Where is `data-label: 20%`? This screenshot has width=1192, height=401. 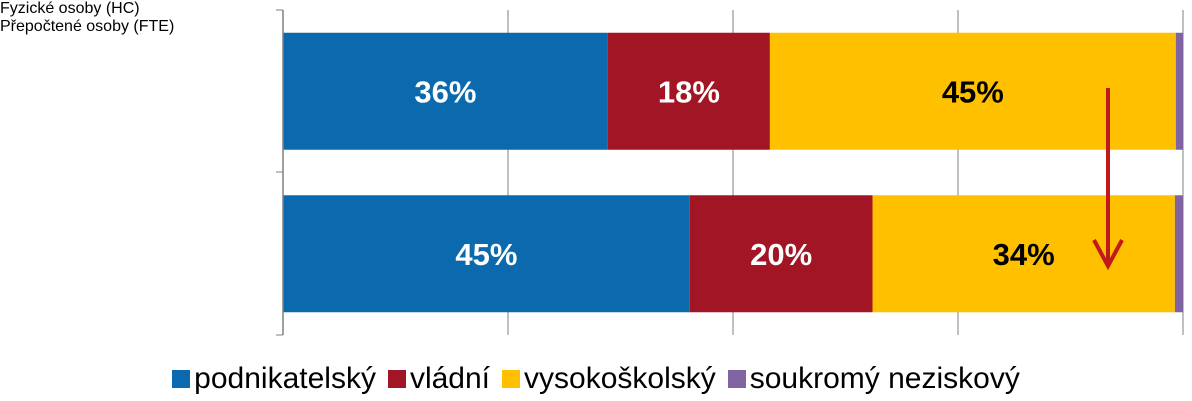
data-label: 20% is located at coordinates (781, 254).